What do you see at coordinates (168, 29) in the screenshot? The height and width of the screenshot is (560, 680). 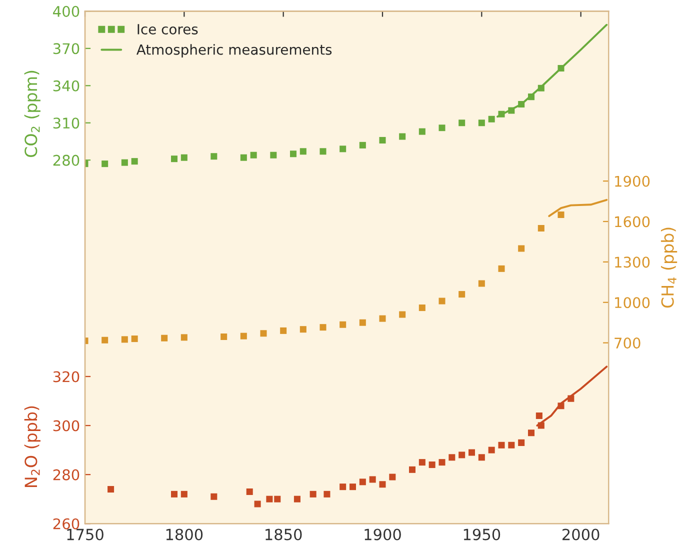 I see `legend-label: Ice cores` at bounding box center [168, 29].